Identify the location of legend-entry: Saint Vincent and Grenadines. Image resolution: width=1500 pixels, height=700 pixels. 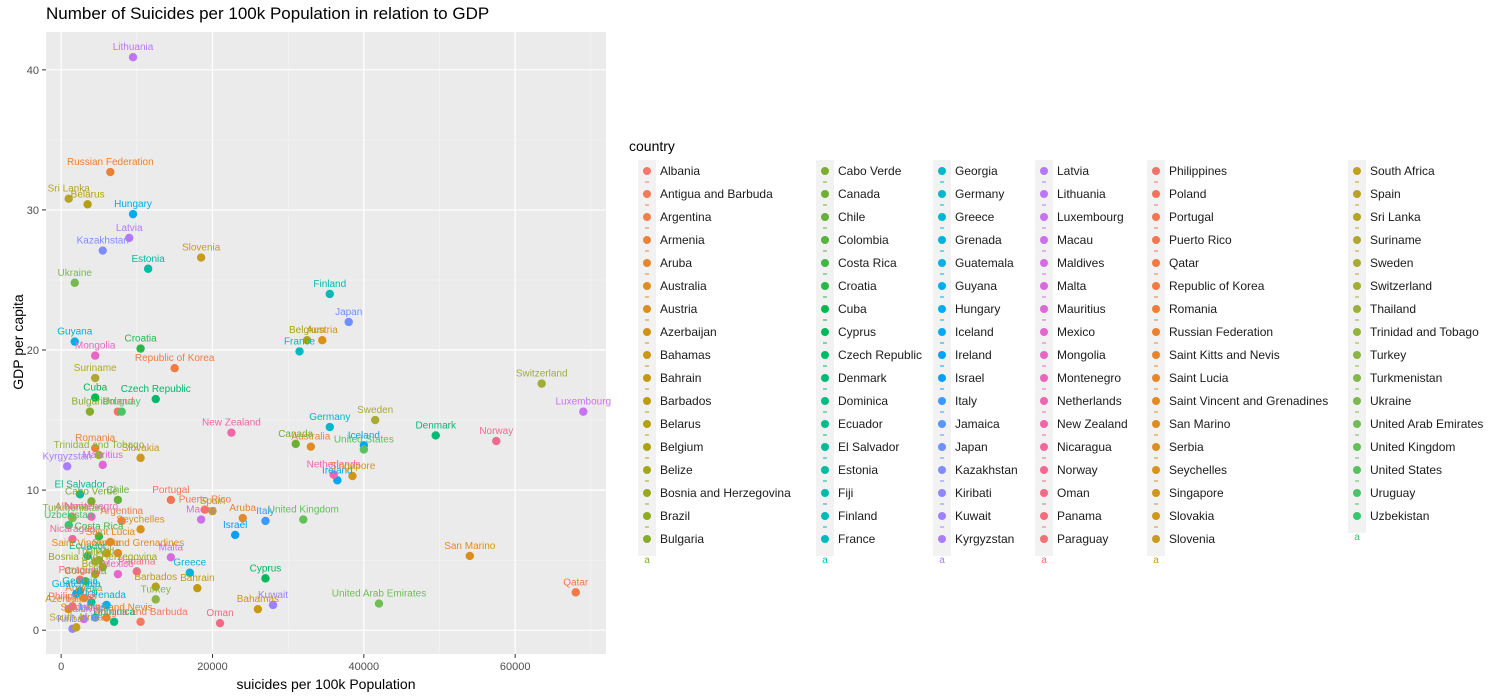
(1248, 401).